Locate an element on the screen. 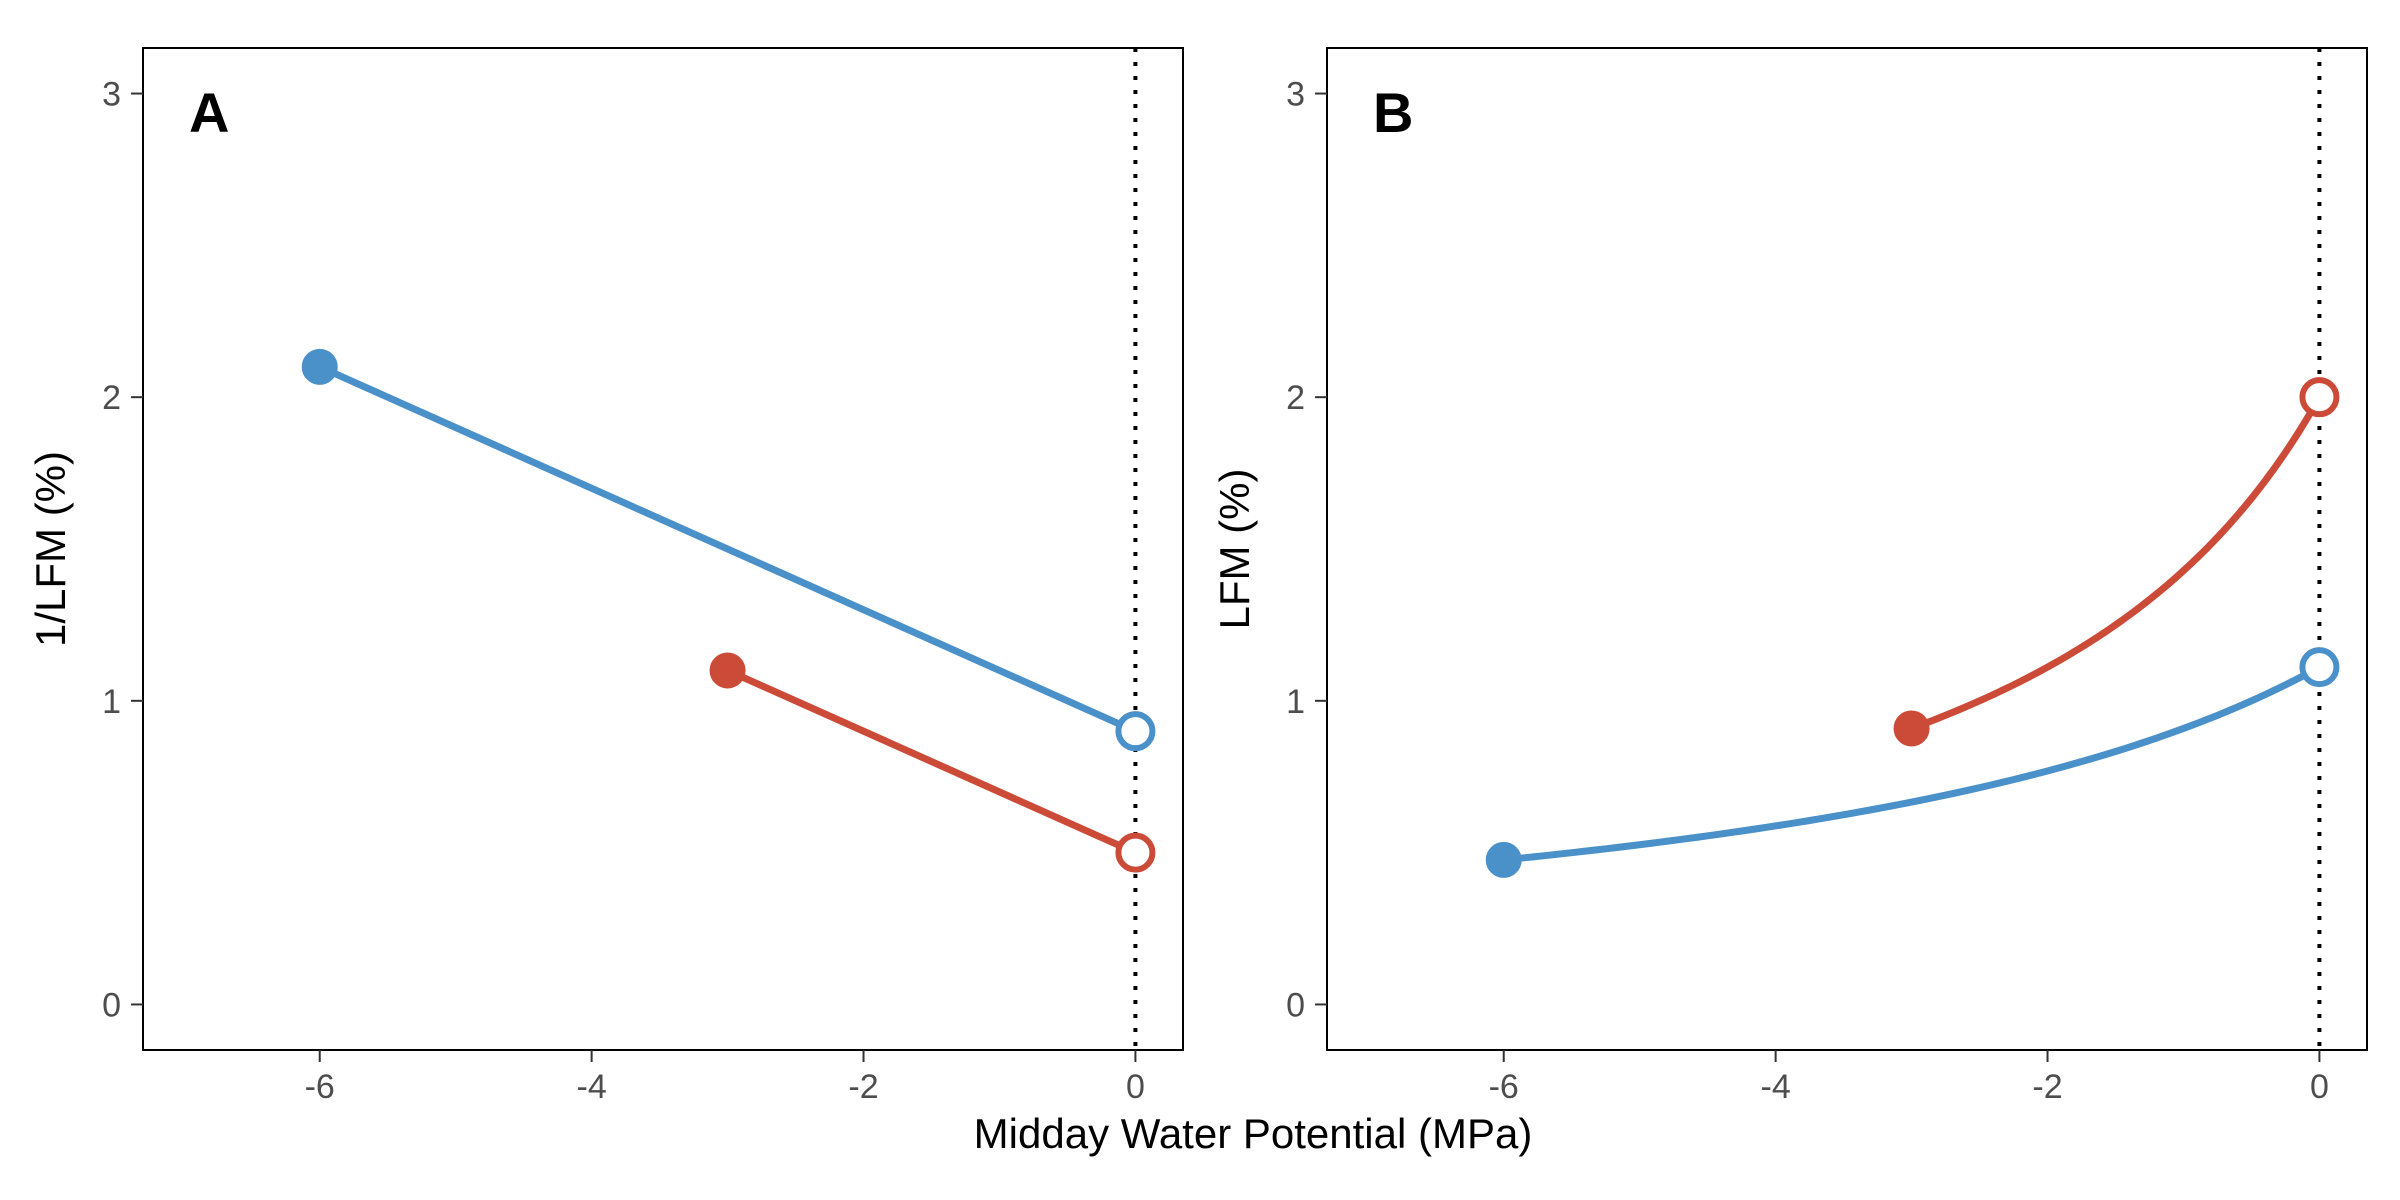 The width and height of the screenshot is (2400, 1200). x-axis-title: Midday Water Potential (MPa) is located at coordinates (1253, 1133).